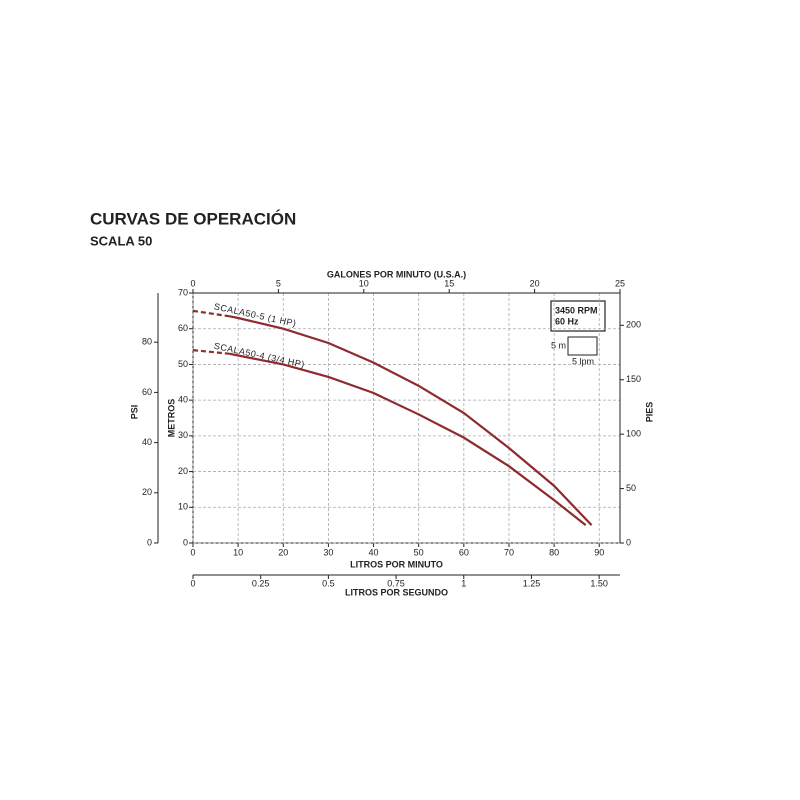 This screenshot has width=800, height=800. What do you see at coordinates (582, 346) in the screenshot?
I see `scale-box` at bounding box center [582, 346].